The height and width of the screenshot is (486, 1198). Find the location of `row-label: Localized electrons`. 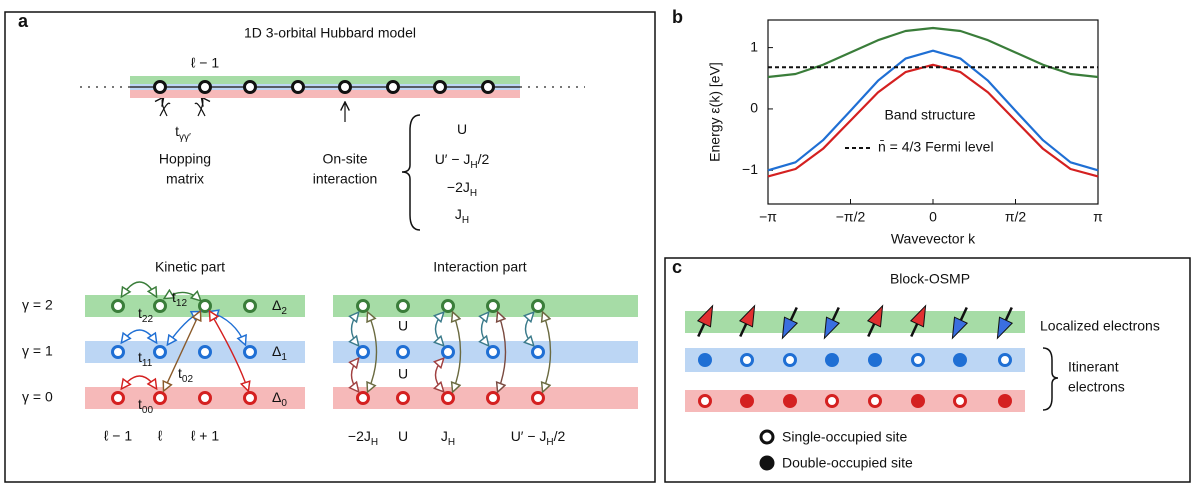

row-label: Localized electrons is located at coordinates (1100, 326).